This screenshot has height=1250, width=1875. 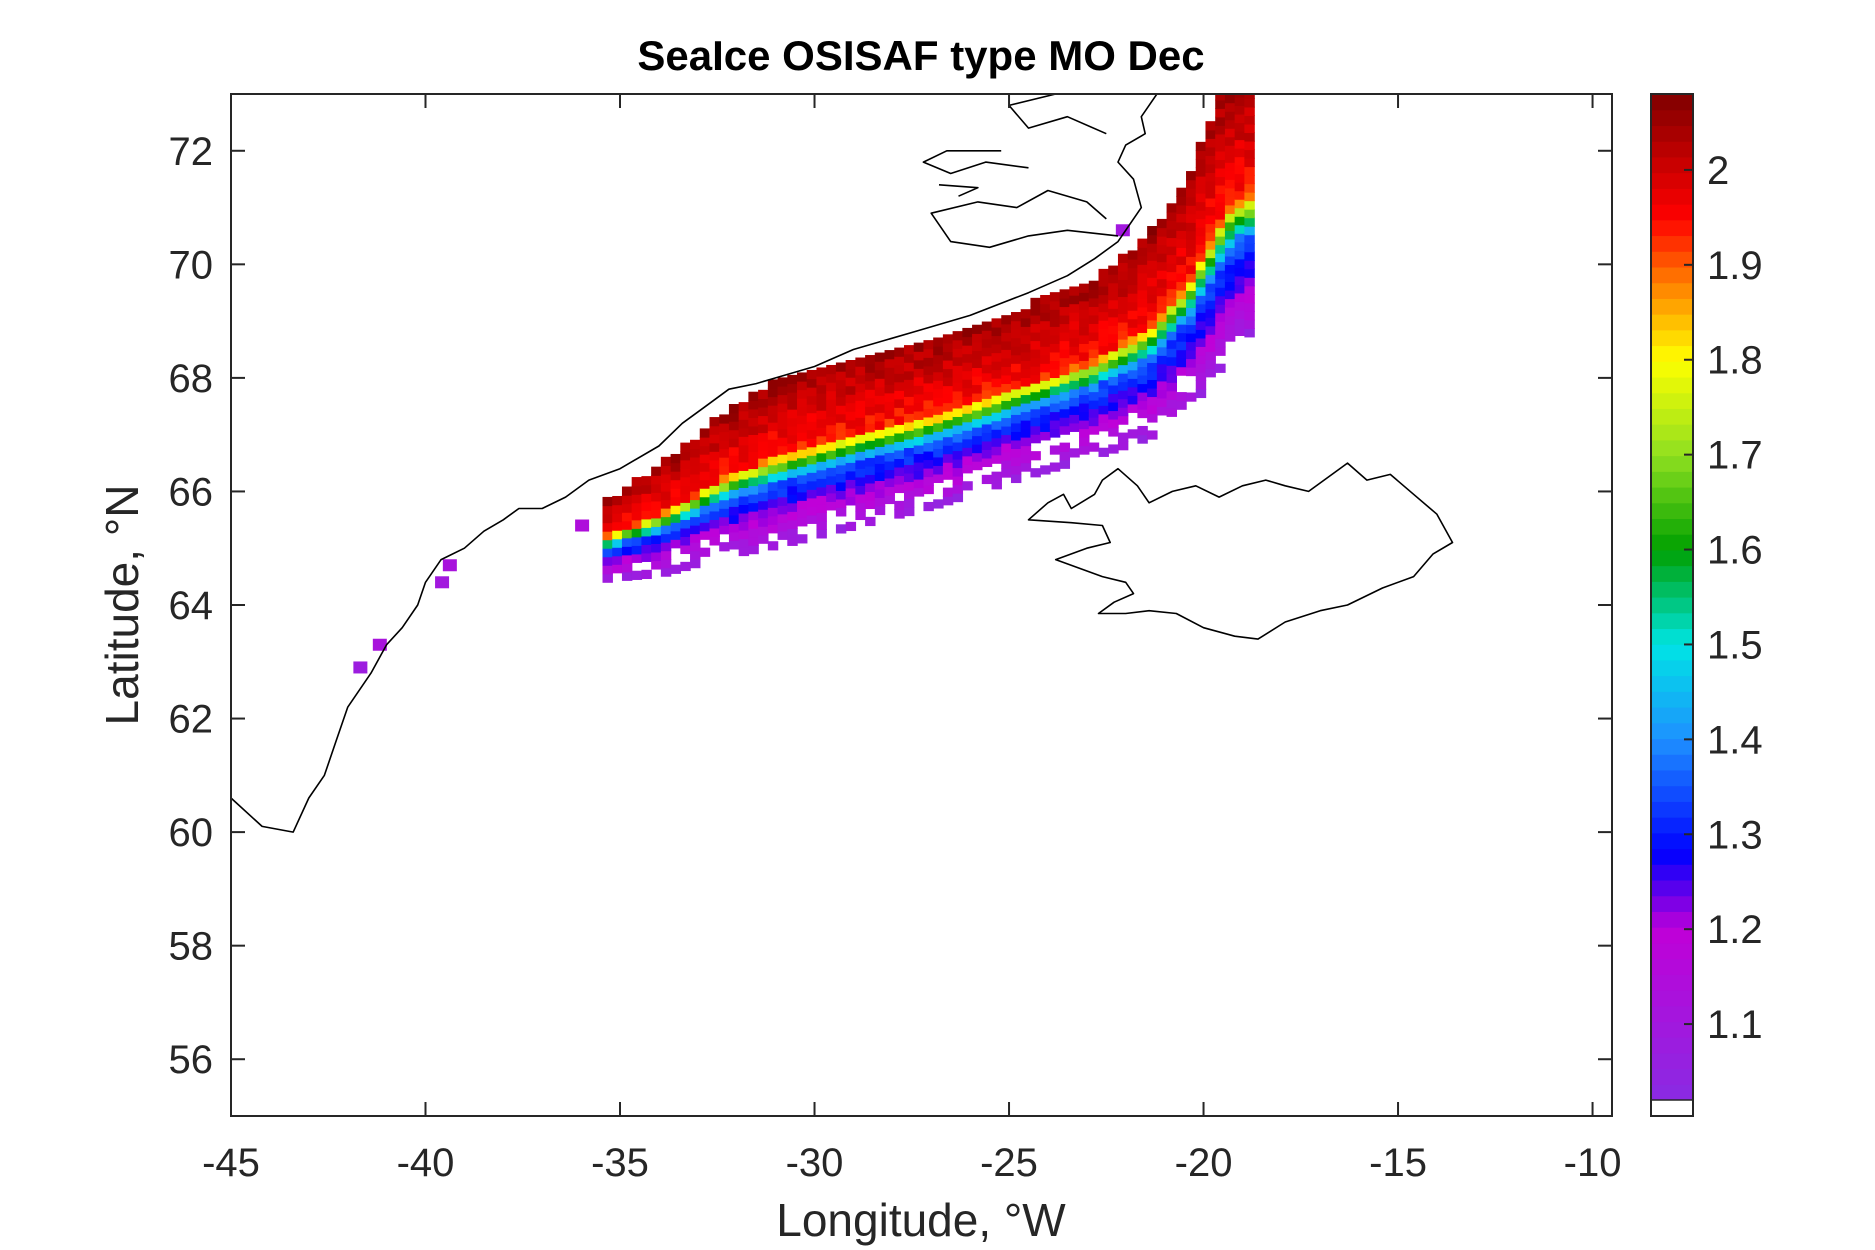 What do you see at coordinates (191, 492) in the screenshot?
I see `y-tick-label: 66` at bounding box center [191, 492].